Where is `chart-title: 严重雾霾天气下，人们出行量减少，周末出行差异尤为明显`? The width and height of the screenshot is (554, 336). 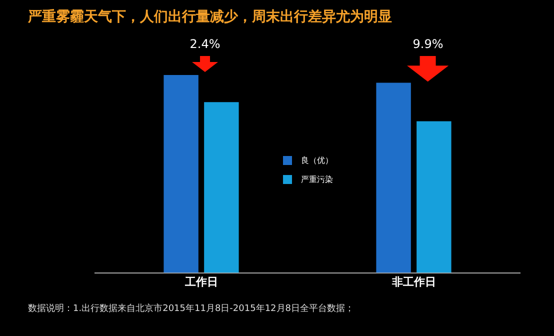 chart-title: 严重雾霾天气下，人们出行量减少，周末出行差异尤为明显 is located at coordinates (210, 17).